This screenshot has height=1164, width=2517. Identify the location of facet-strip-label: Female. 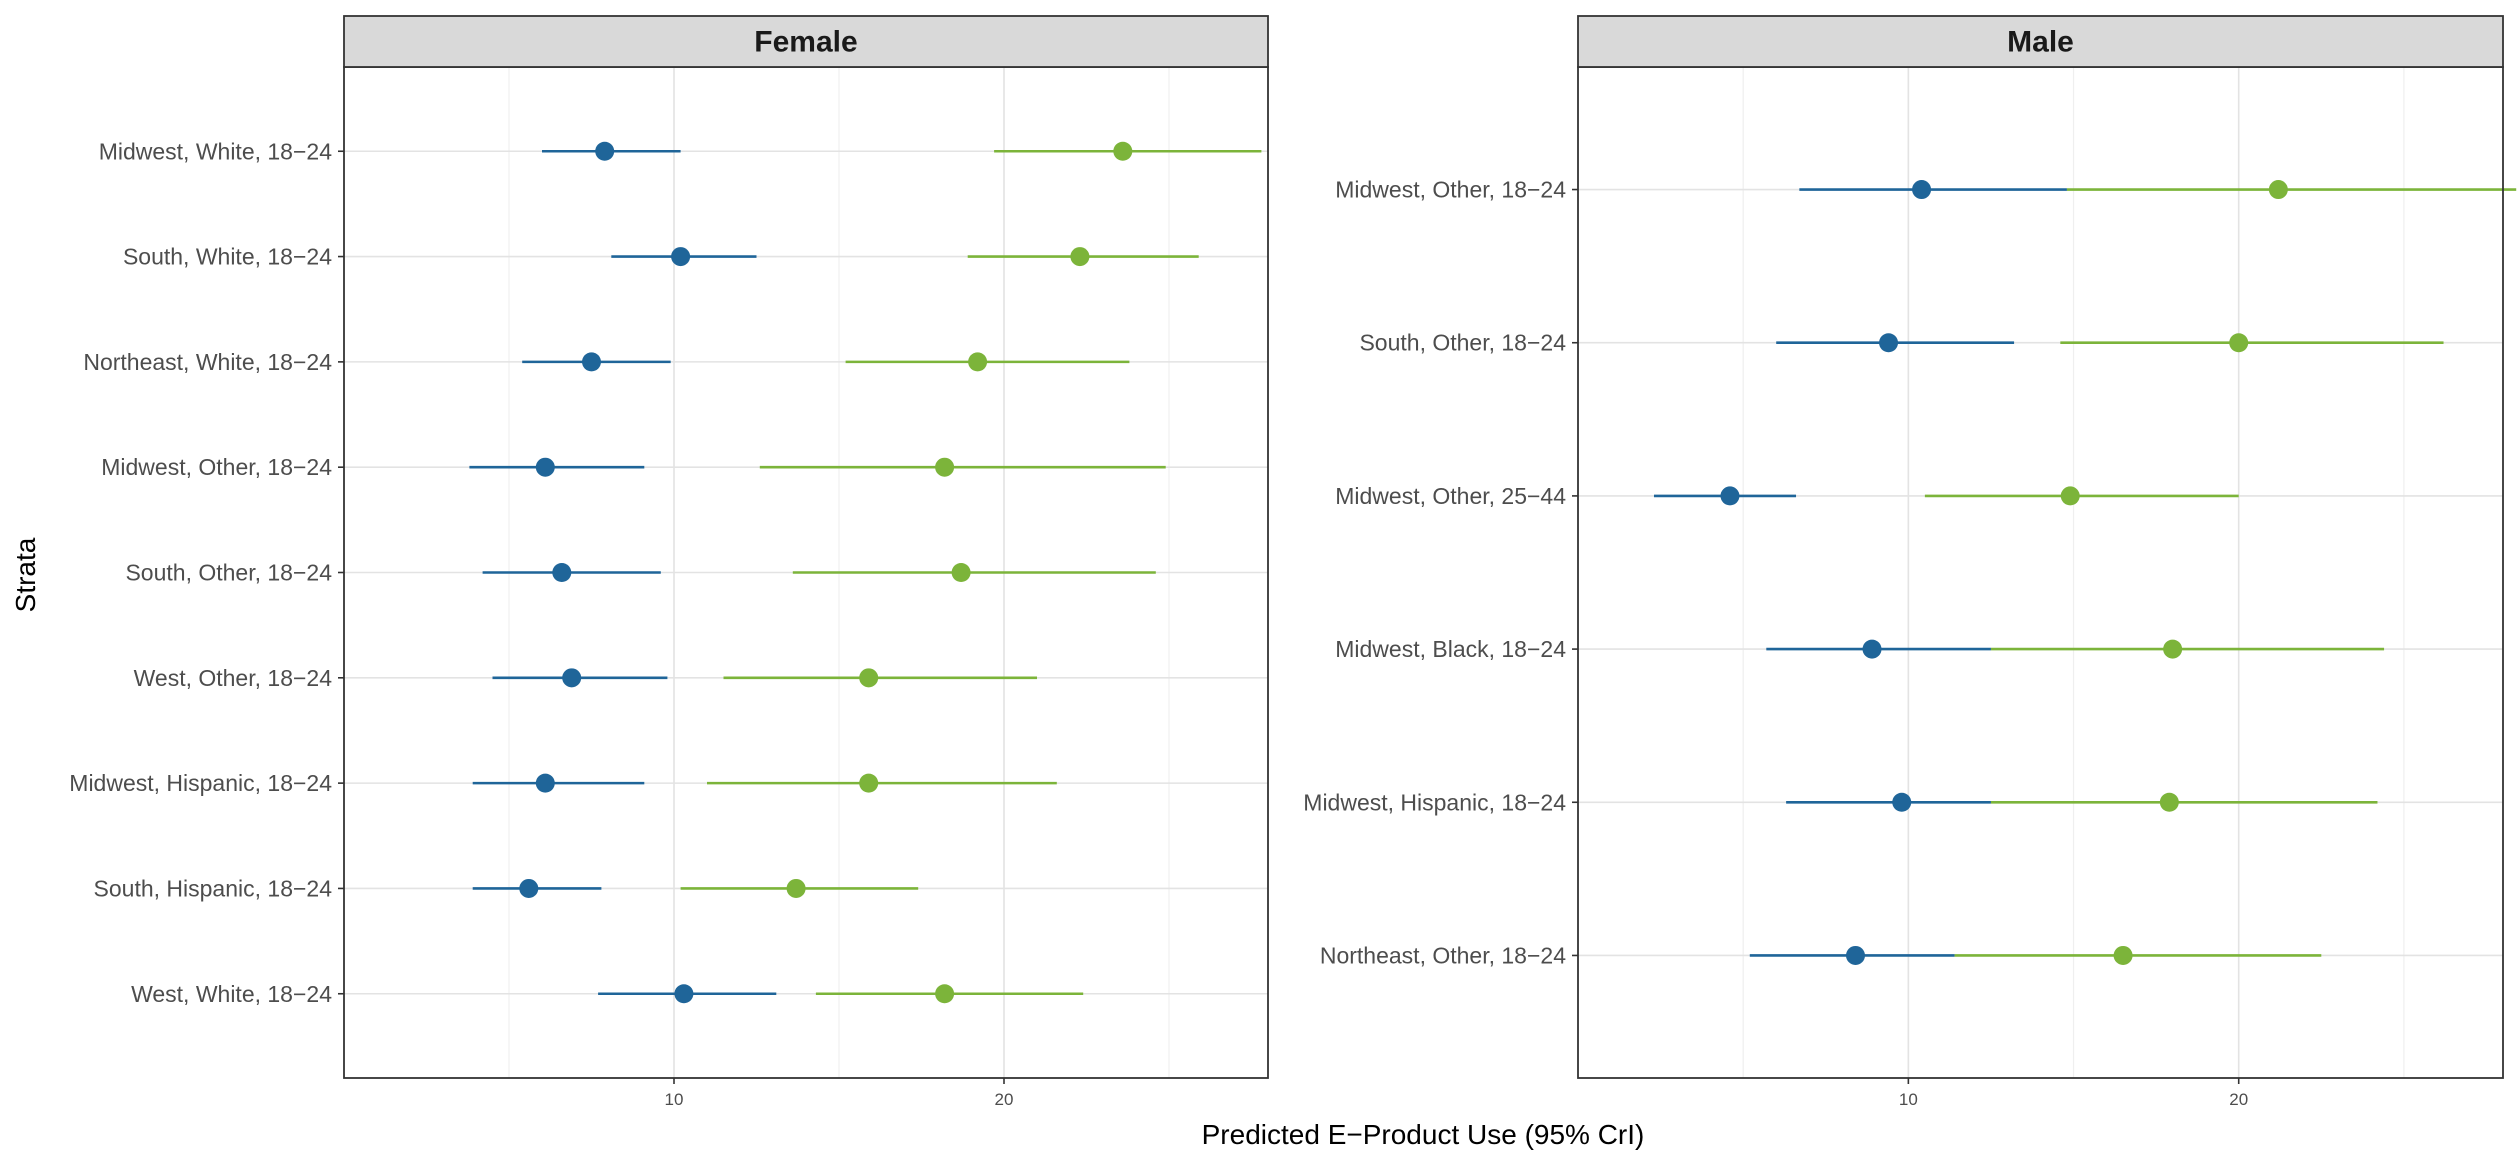
(805, 42).